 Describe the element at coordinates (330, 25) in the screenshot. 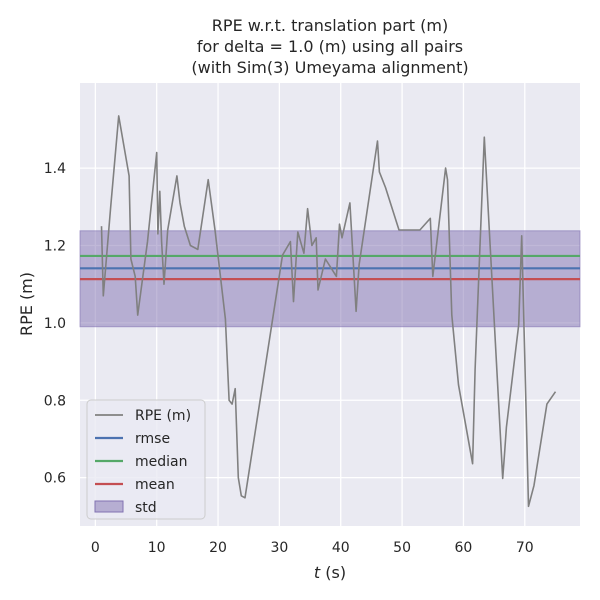

I see `chart-title-line-1: RPE w.r.t. translation part (m)` at that location.